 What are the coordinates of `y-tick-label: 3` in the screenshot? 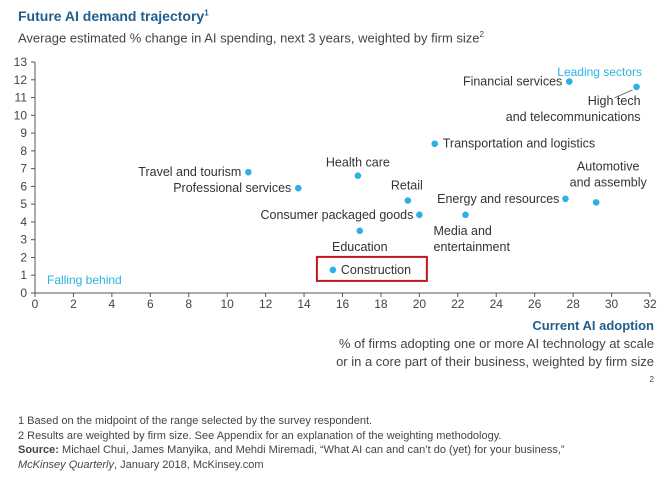 It's located at (23, 240).